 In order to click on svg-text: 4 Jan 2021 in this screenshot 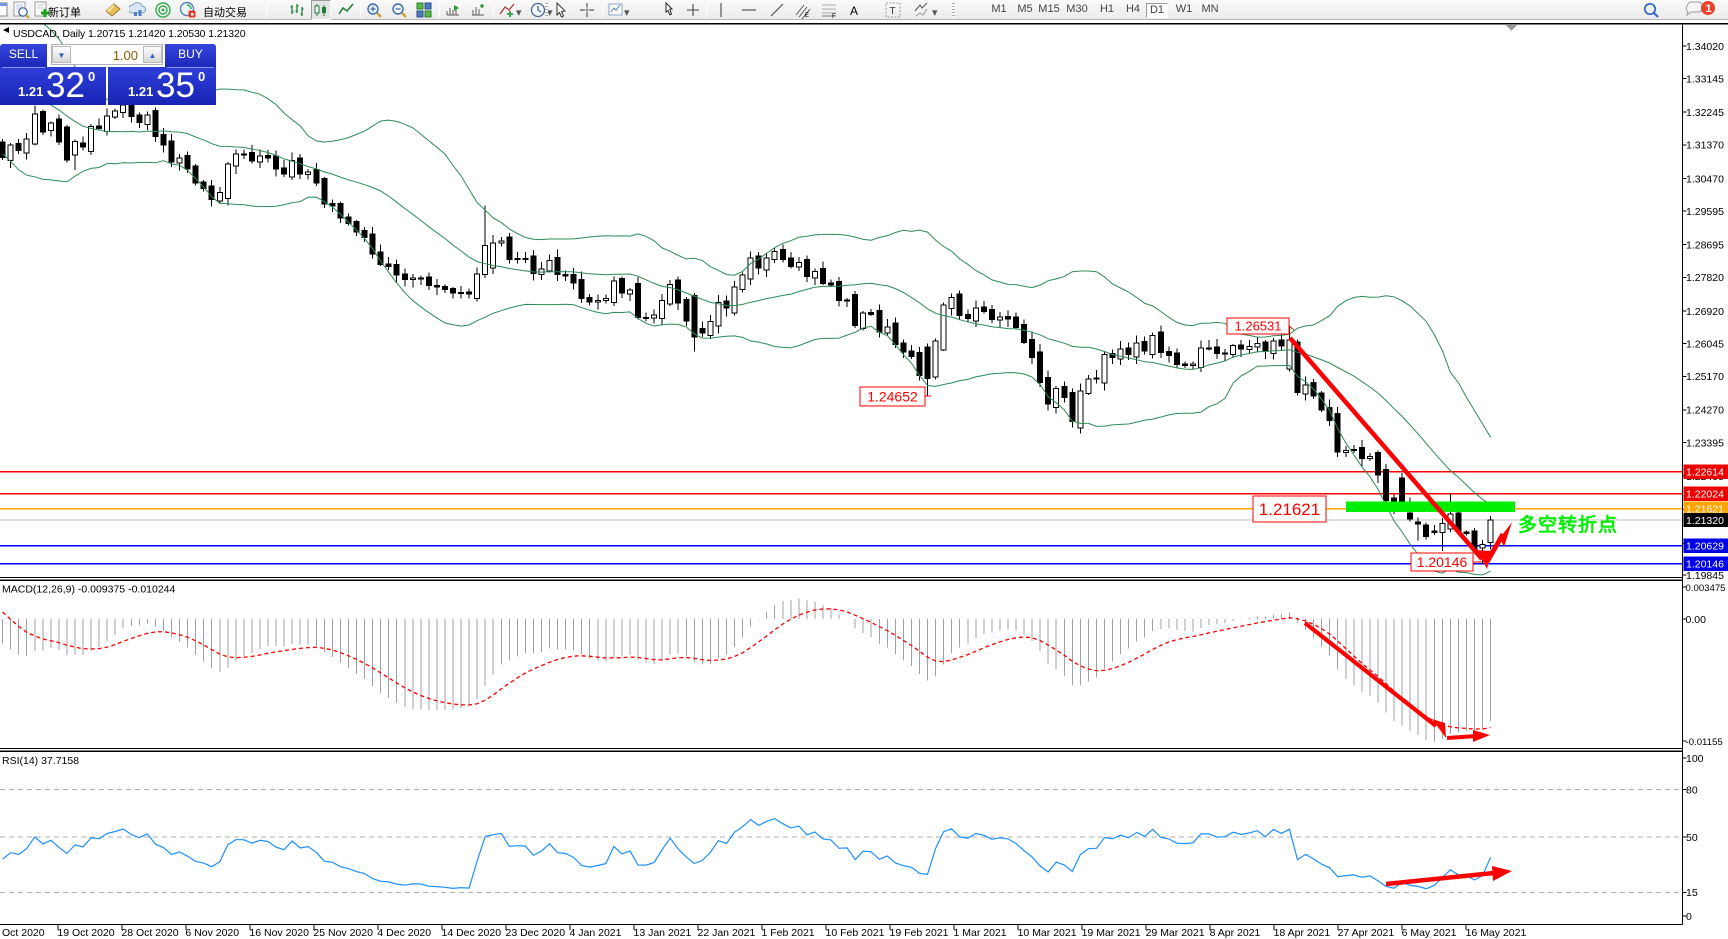, I will do `click(596, 933)`.